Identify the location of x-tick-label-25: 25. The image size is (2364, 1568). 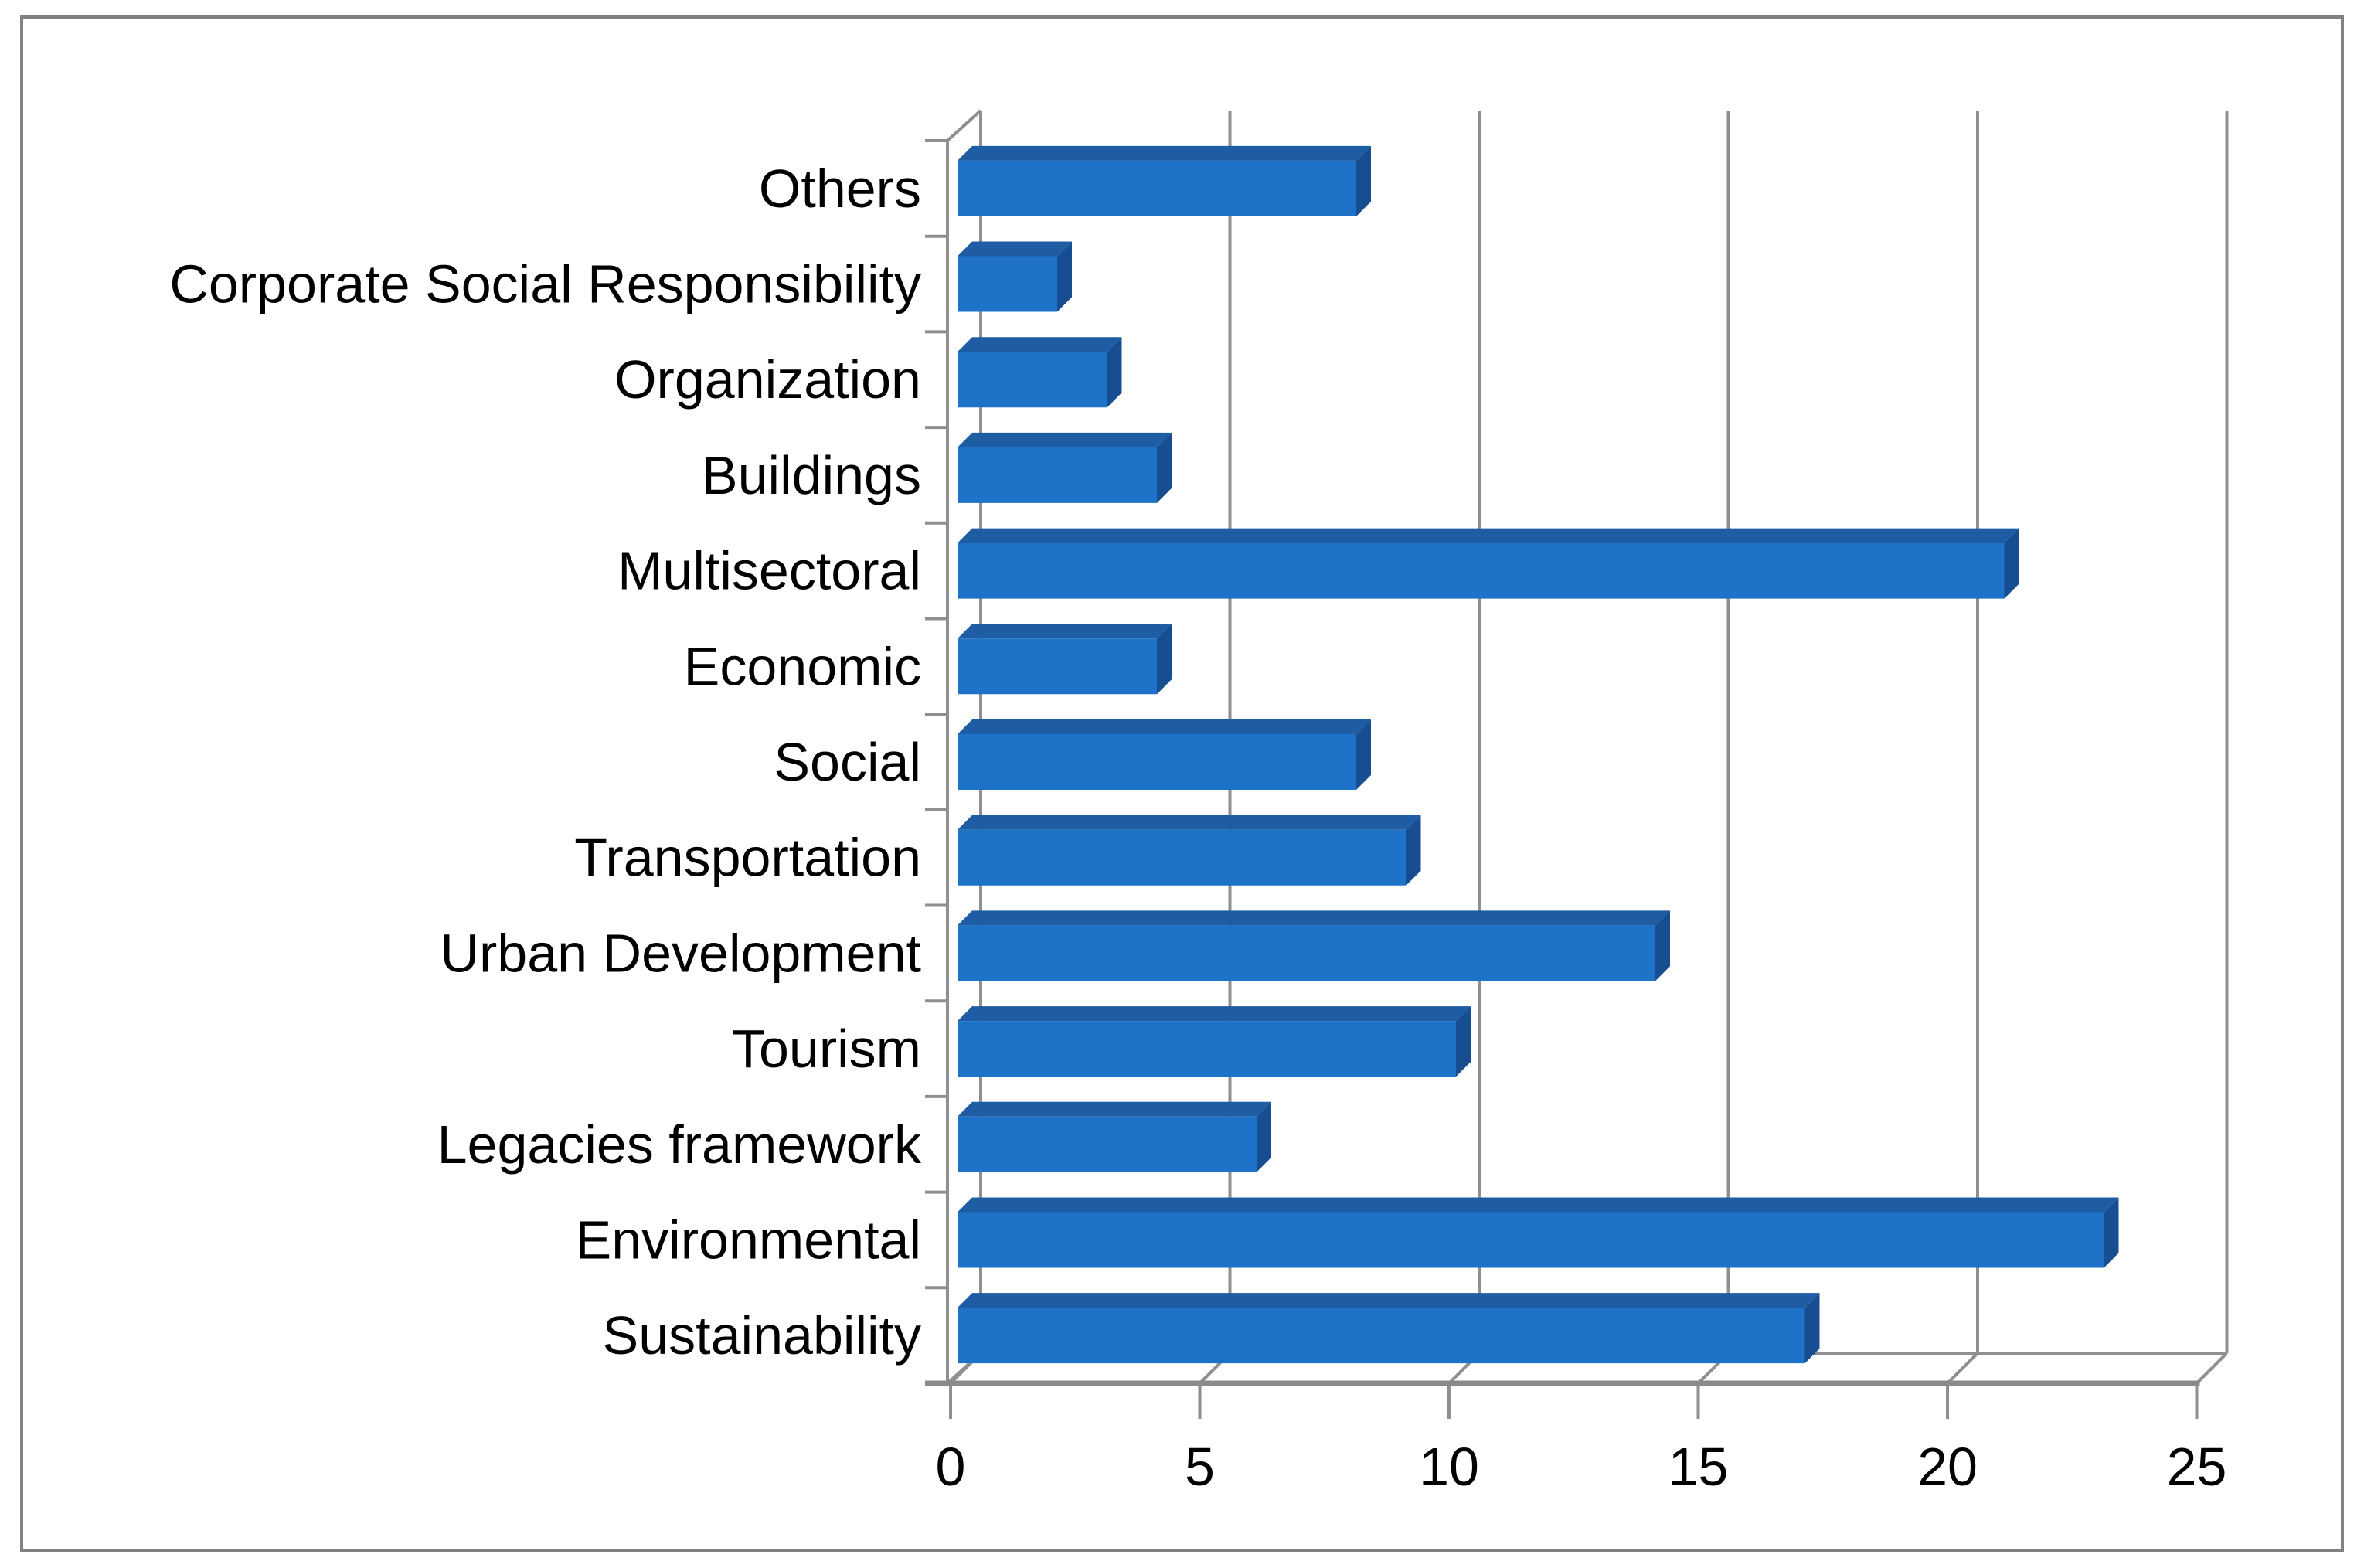
(2197, 1467).